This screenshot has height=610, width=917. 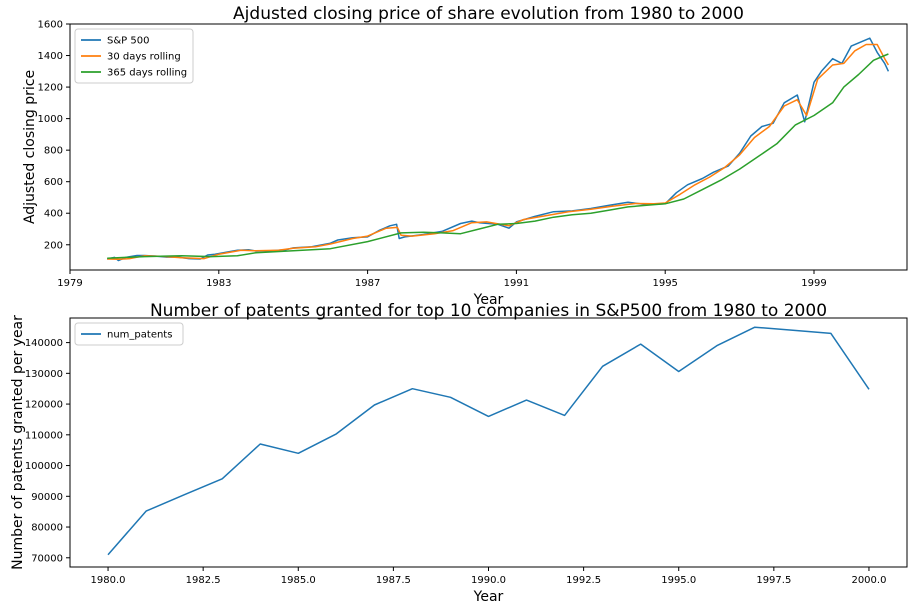 What do you see at coordinates (18, 442) in the screenshot?
I see `patents-chart-y-axis-label: Number of patents granted per year` at bounding box center [18, 442].